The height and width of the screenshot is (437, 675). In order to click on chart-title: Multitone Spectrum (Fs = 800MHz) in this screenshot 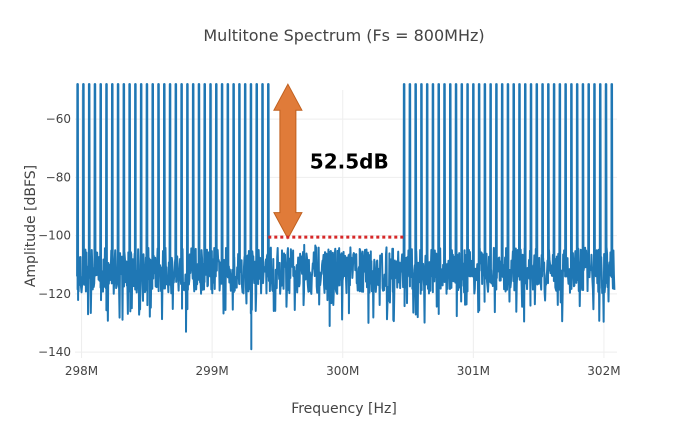, I will do `click(343, 35)`.